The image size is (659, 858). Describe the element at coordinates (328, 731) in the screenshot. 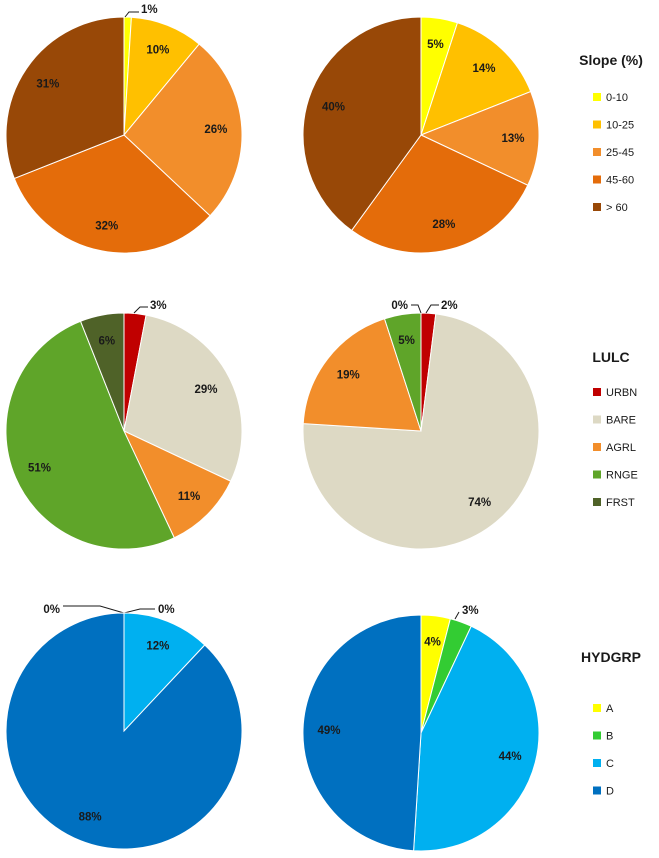

I see `data-label: 49%` at that location.